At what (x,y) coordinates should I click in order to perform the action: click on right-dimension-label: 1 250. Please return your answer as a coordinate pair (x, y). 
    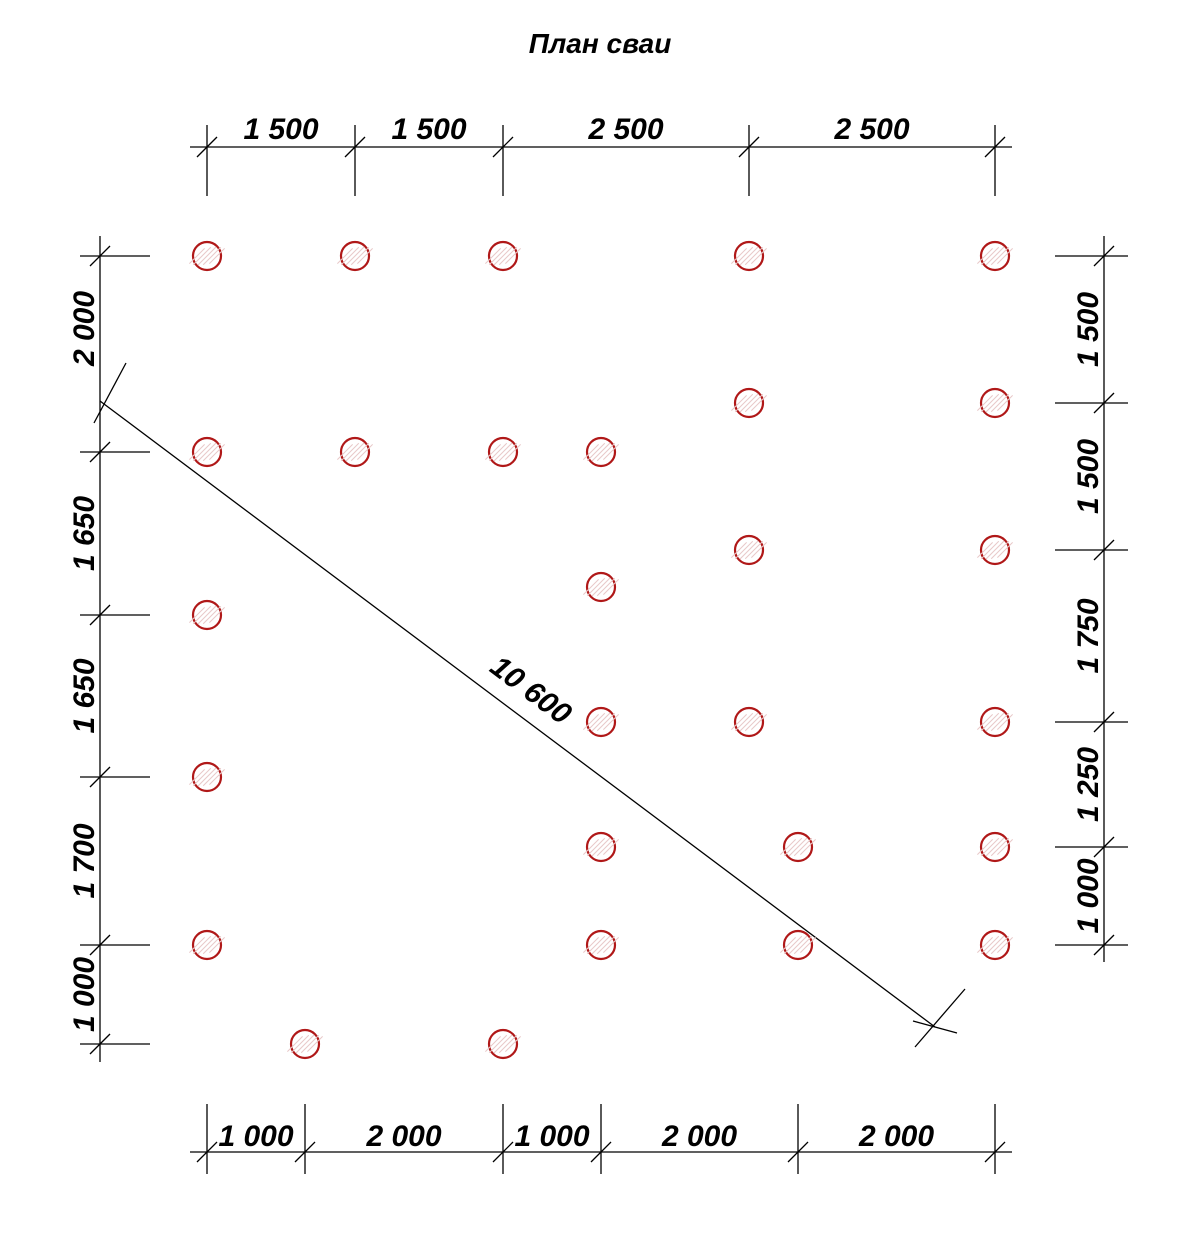
    Looking at the image, I should click on (1088, 784).